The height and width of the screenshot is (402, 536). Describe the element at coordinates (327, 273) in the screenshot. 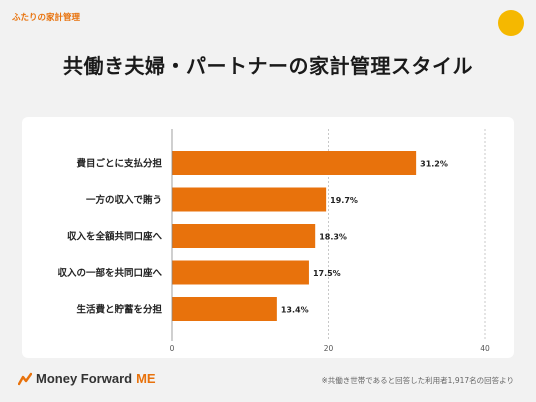

I see `data-label: 17.5%` at that location.